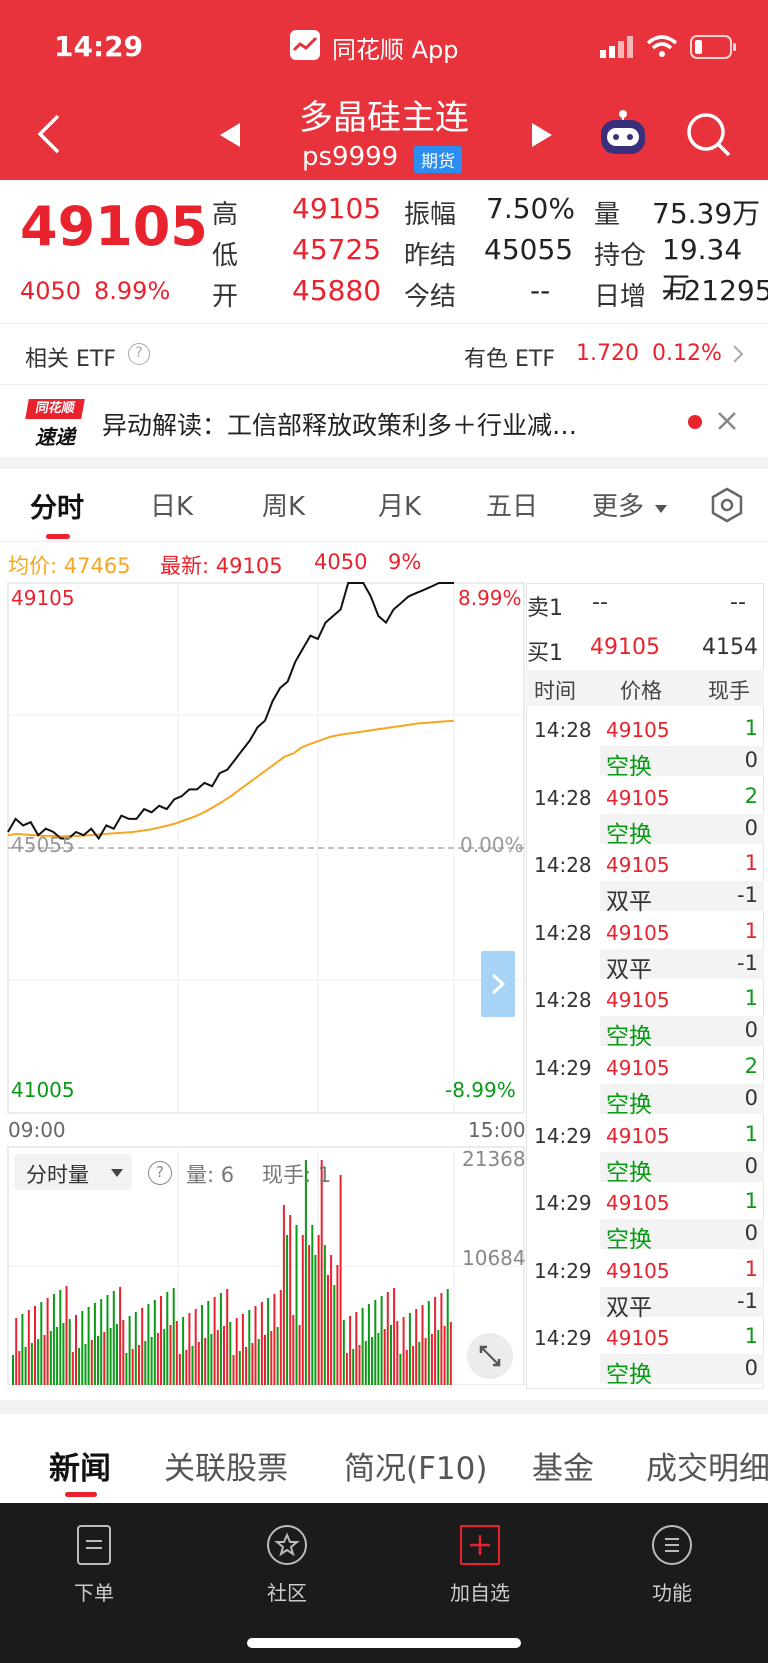 The height and width of the screenshot is (1663, 768). Describe the element at coordinates (225, 256) in the screenshot. I see `low-label: 低` at that location.